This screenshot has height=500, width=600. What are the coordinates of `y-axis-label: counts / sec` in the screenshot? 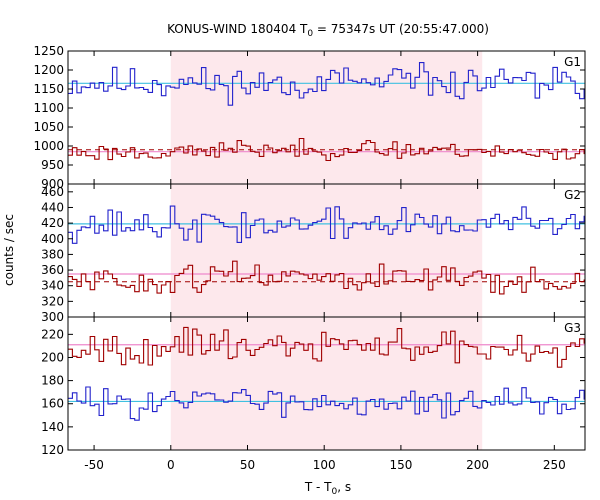 It's located at (9, 250).